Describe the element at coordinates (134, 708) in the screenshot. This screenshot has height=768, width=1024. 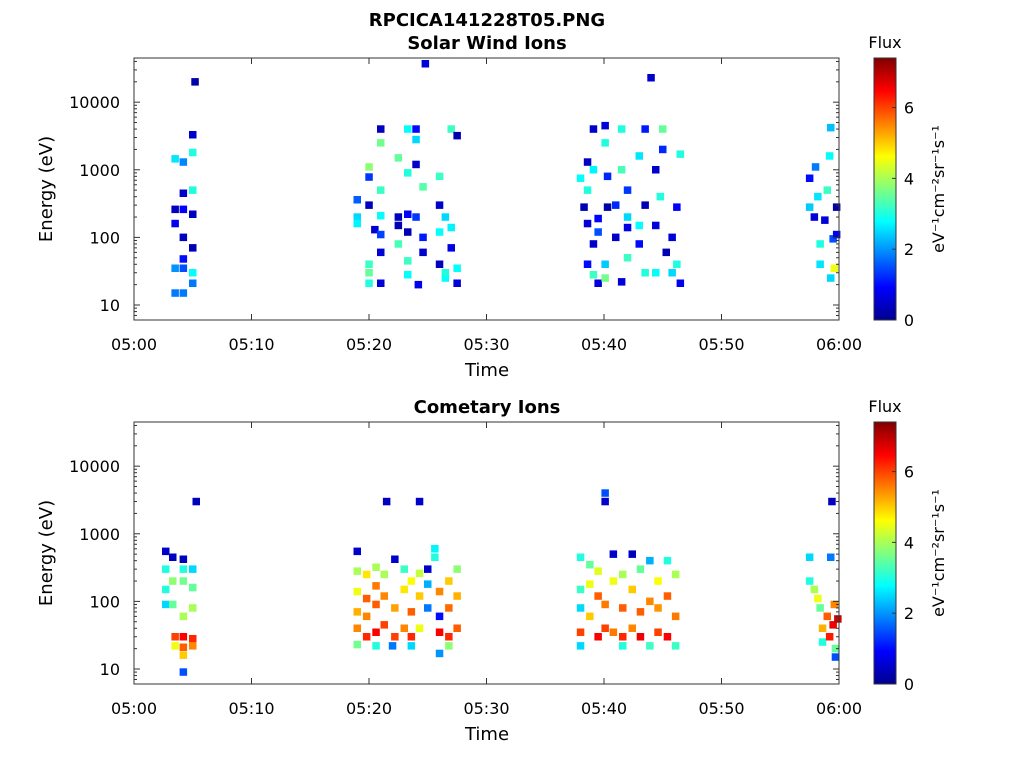
I see `x-tick-label: 05:00` at that location.